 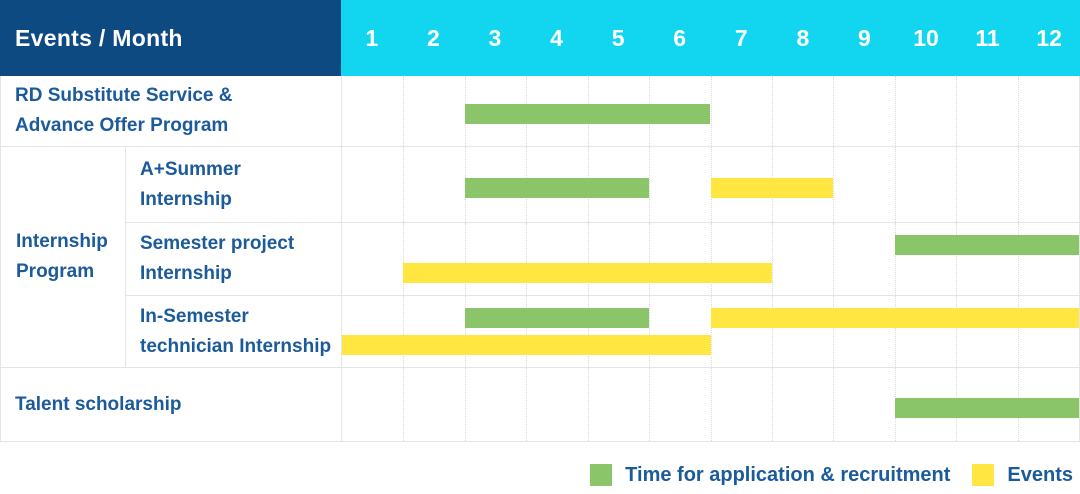 What do you see at coordinates (987, 37) in the screenshot?
I see `month-header-11: 11` at bounding box center [987, 37].